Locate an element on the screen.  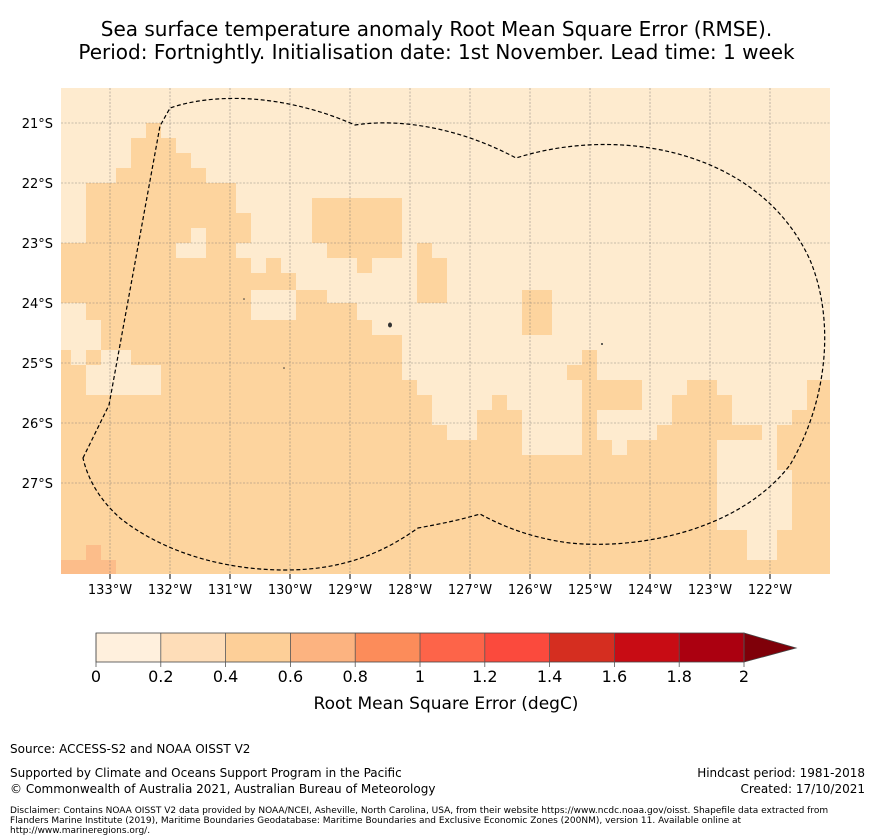
colorbar-tick-label: 2 is located at coordinates (744, 676).